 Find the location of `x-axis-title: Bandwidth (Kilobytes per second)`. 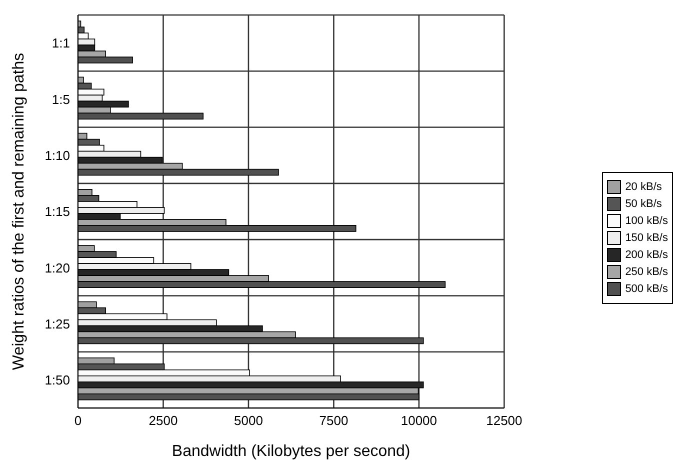

x-axis-title: Bandwidth (Kilobytes per second) is located at coordinates (291, 451).